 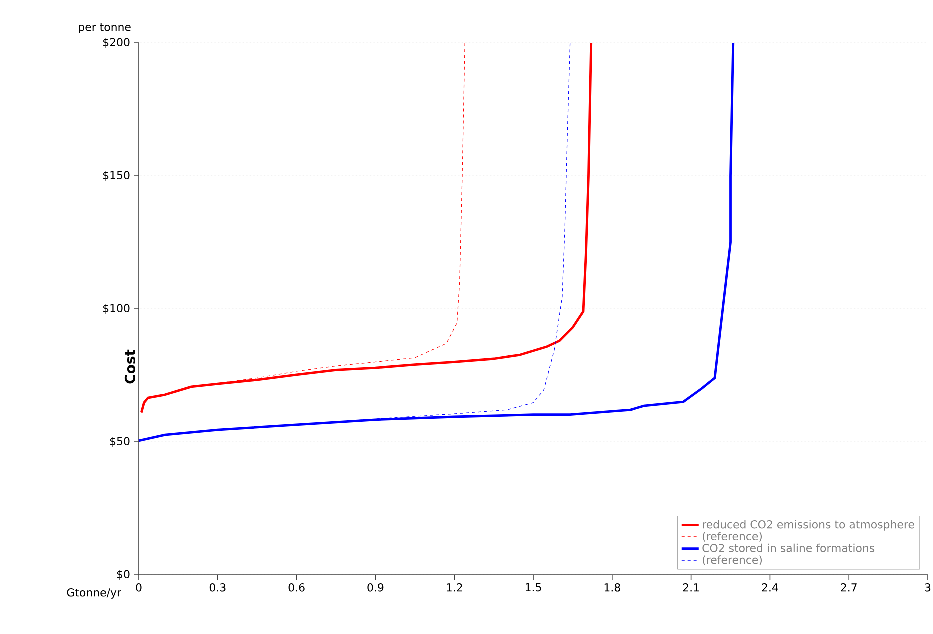 What do you see at coordinates (928, 588) in the screenshot?
I see `x-tick-label: 3` at bounding box center [928, 588].